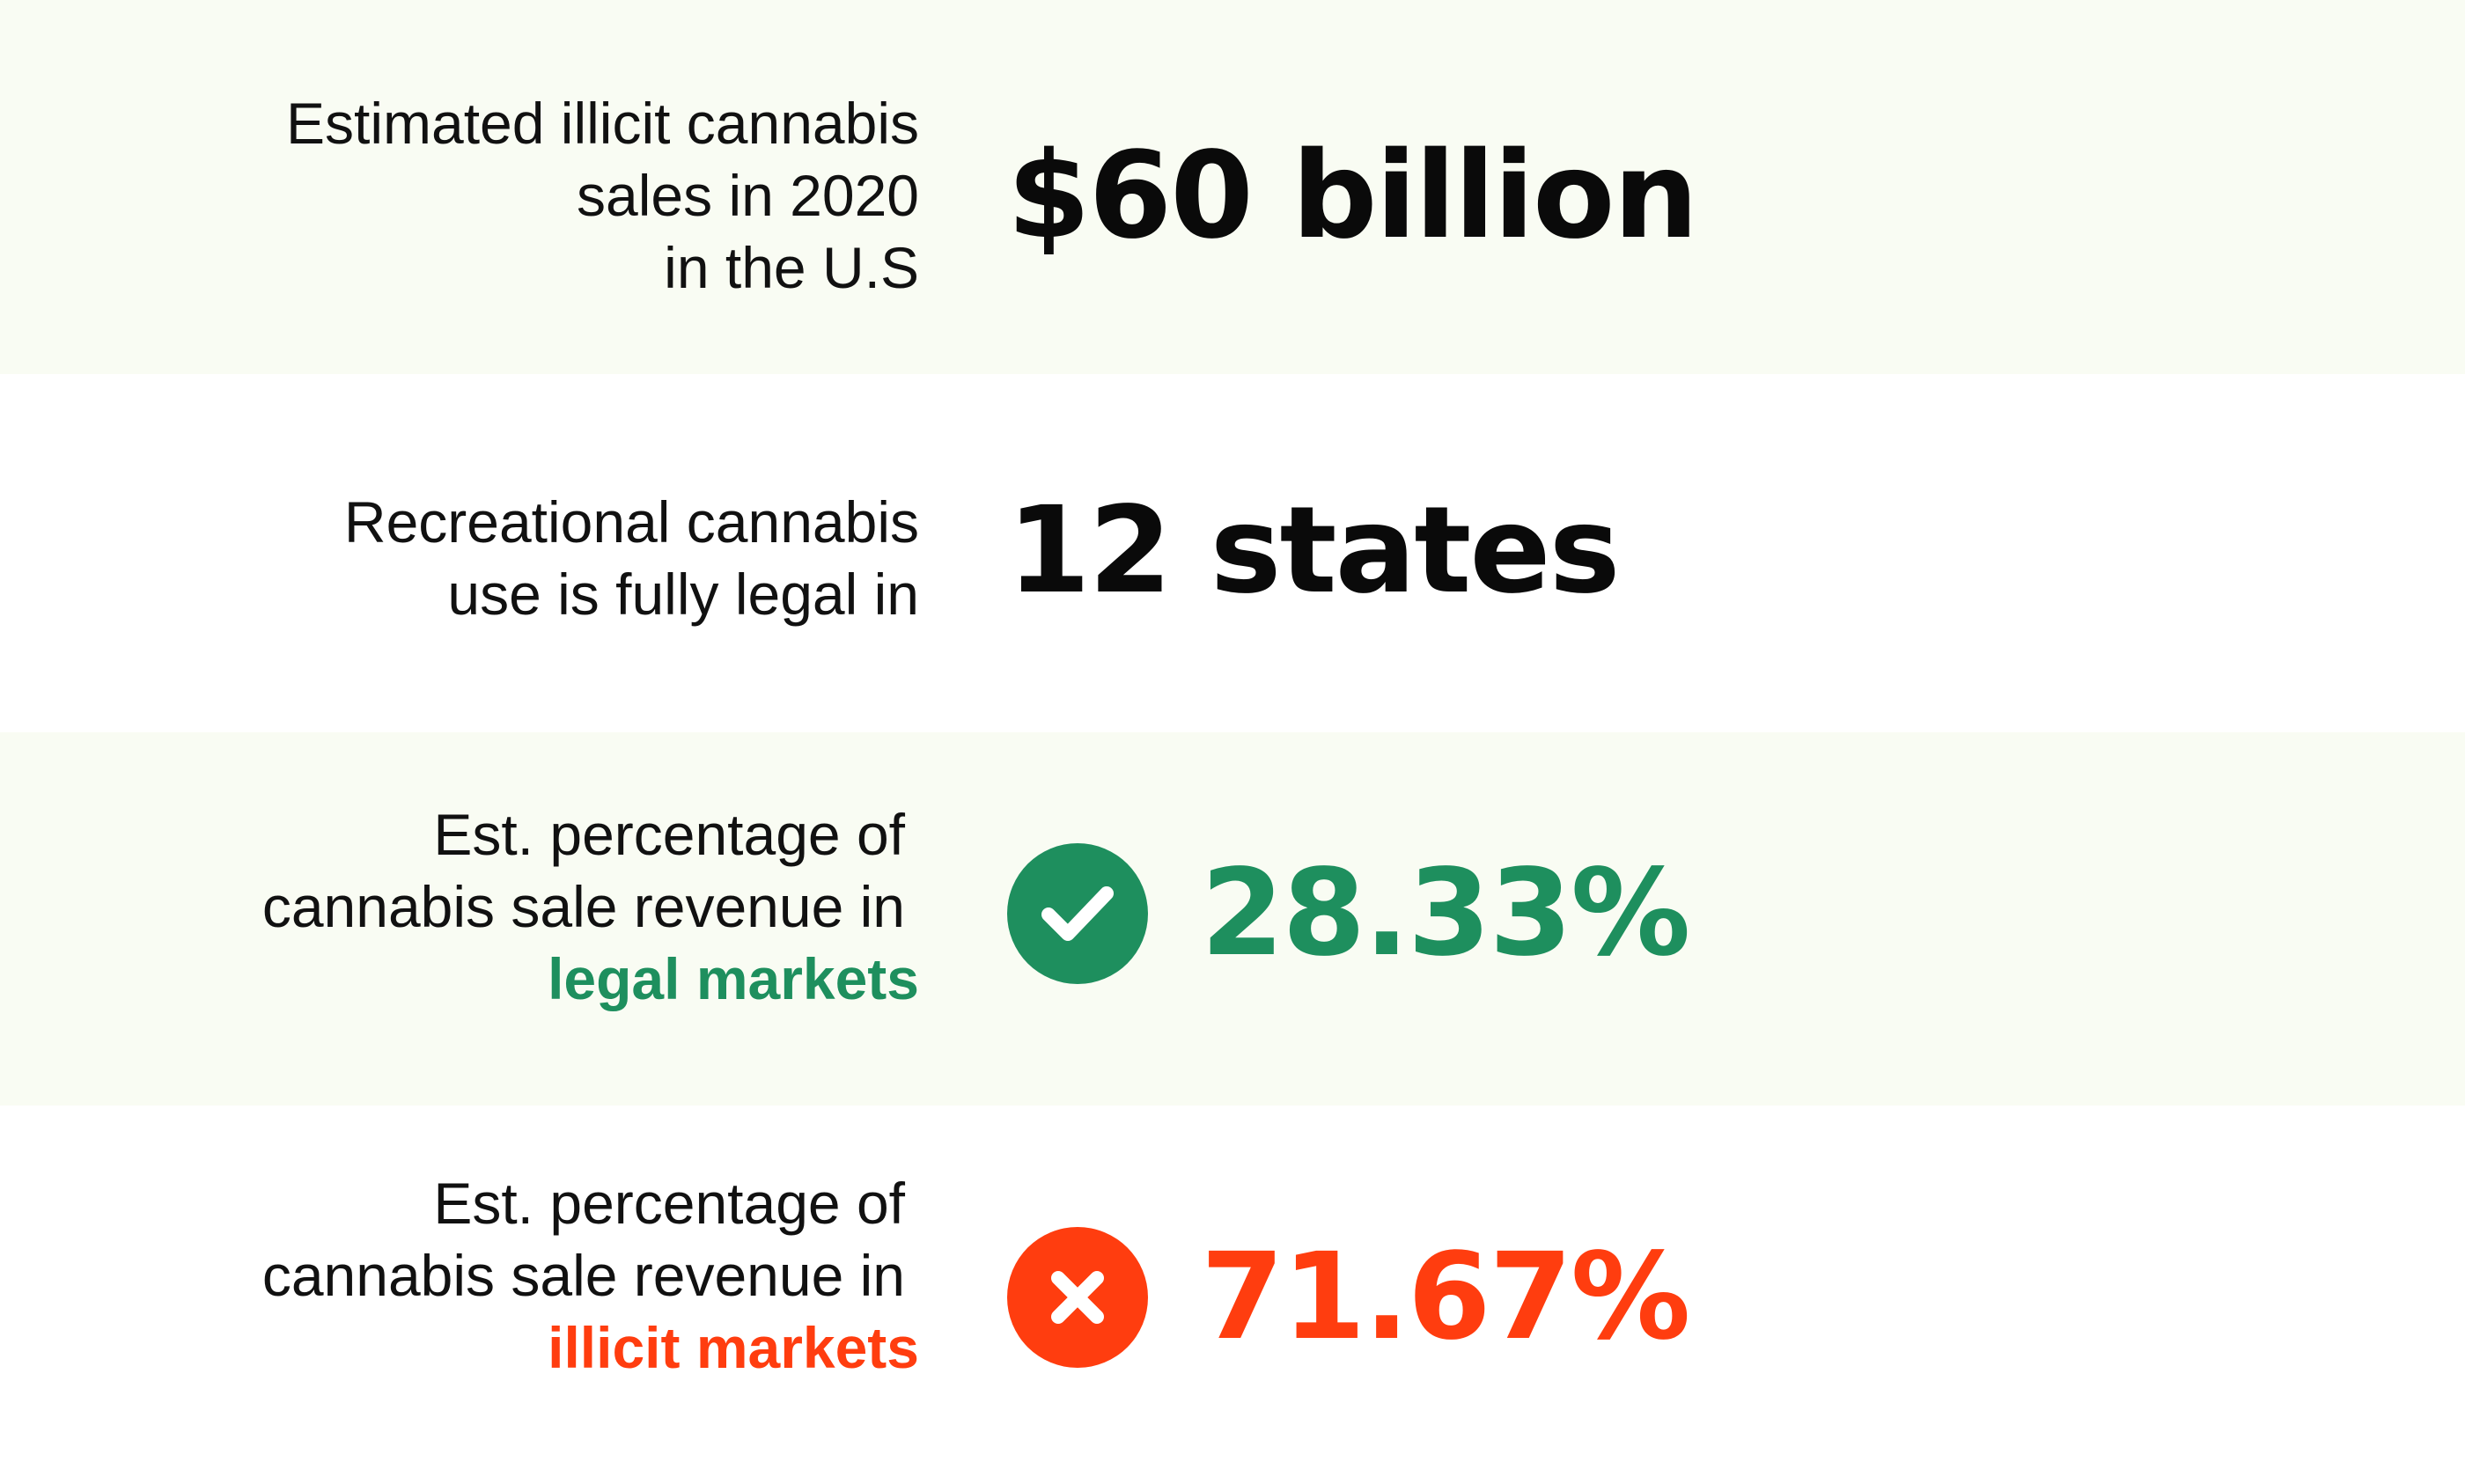 This screenshot has height=1484, width=2465. I want to click on illicit-markets-percentage: 71.67%, so click(1445, 1297).